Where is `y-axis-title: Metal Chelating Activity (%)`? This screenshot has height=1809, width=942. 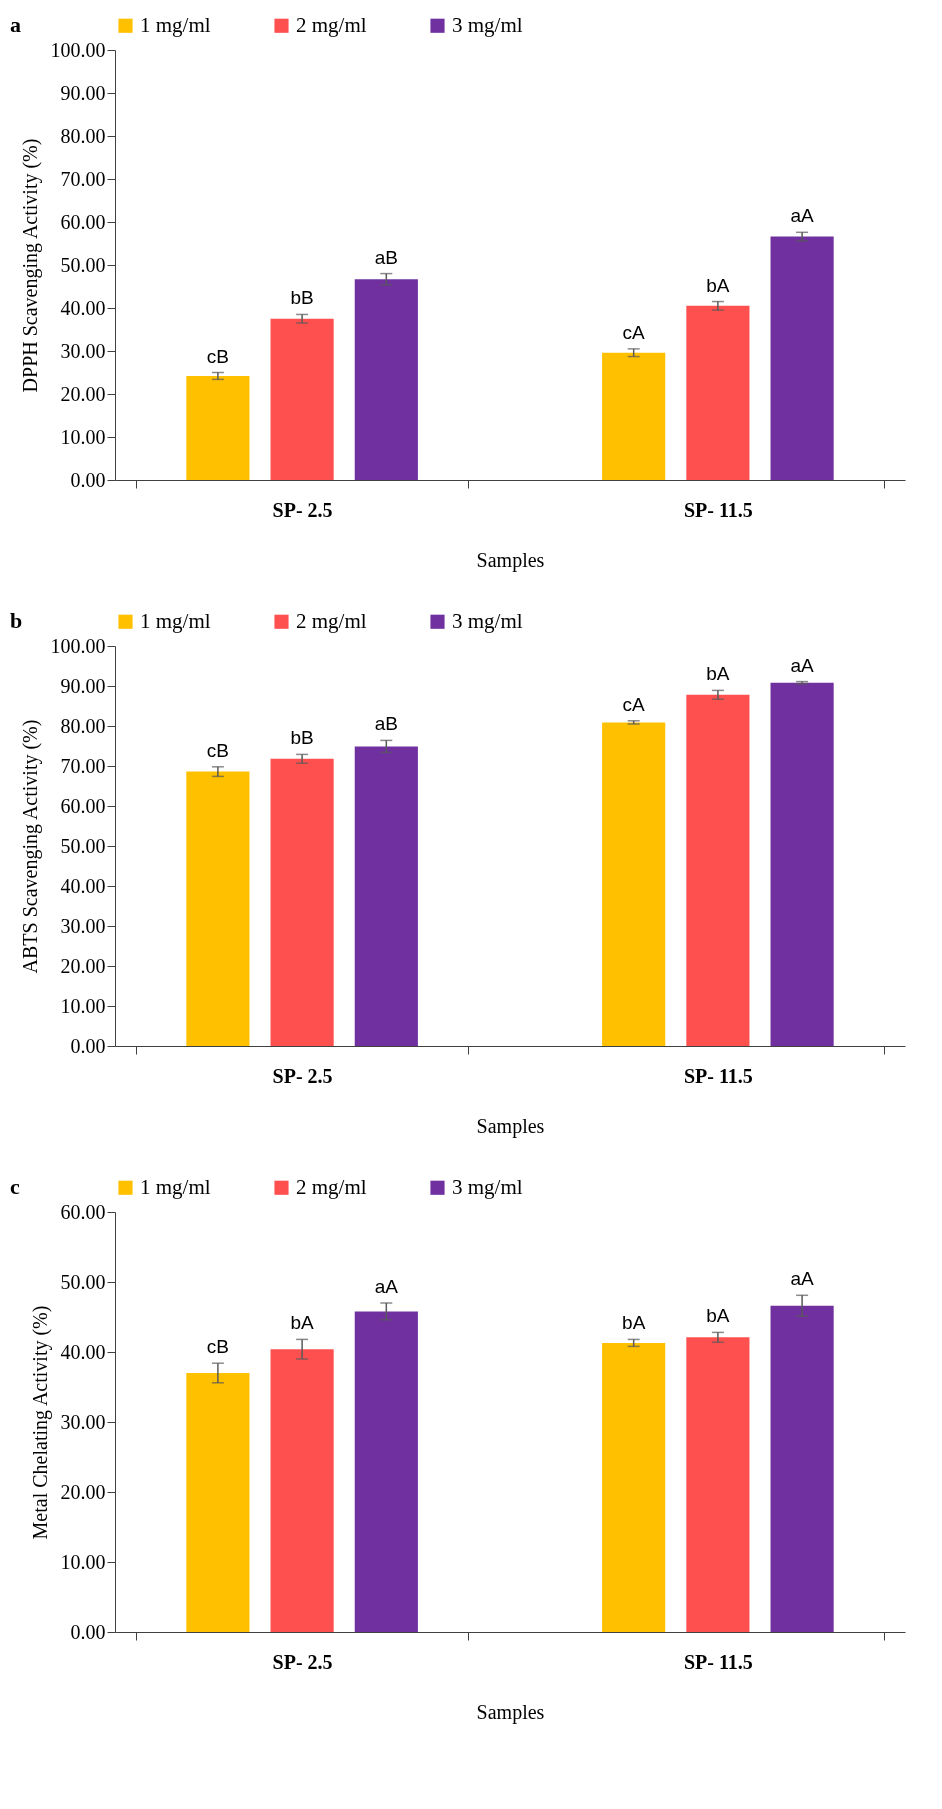
y-axis-title: Metal Chelating Activity (%) is located at coordinates (40, 1422).